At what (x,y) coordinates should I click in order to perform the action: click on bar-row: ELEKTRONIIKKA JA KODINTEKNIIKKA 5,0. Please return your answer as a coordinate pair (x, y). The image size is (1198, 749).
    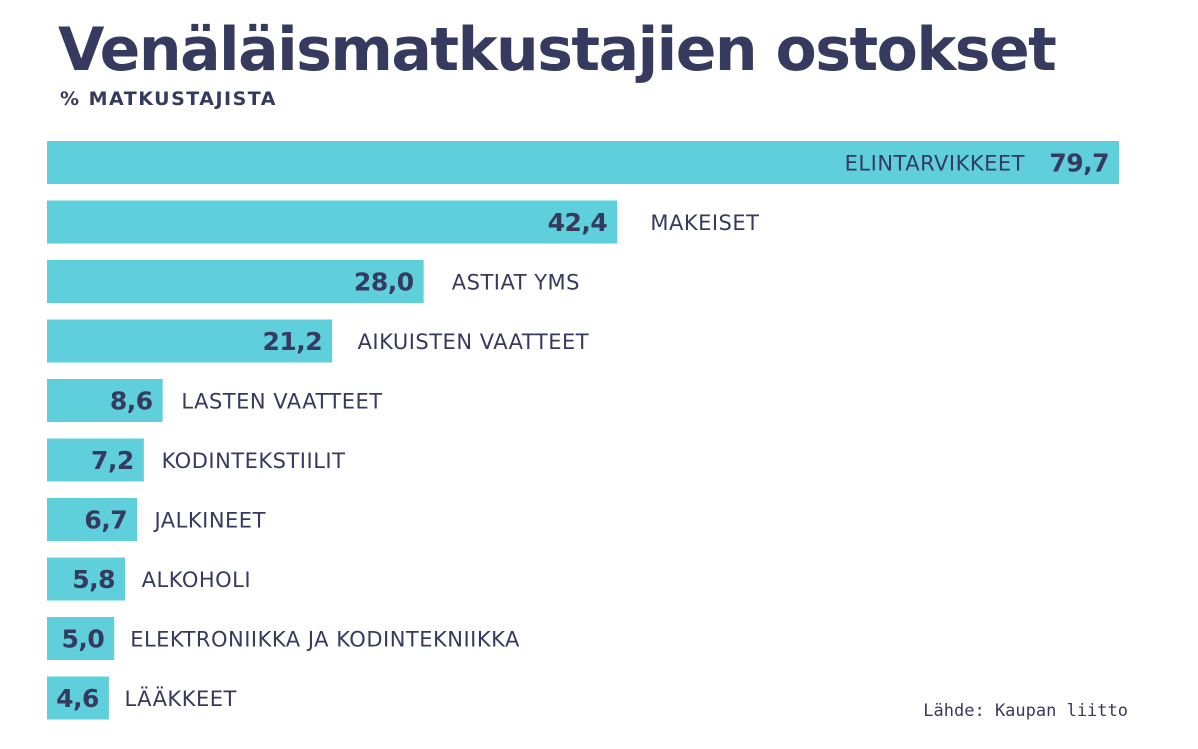
    Looking at the image, I should click on (283, 638).